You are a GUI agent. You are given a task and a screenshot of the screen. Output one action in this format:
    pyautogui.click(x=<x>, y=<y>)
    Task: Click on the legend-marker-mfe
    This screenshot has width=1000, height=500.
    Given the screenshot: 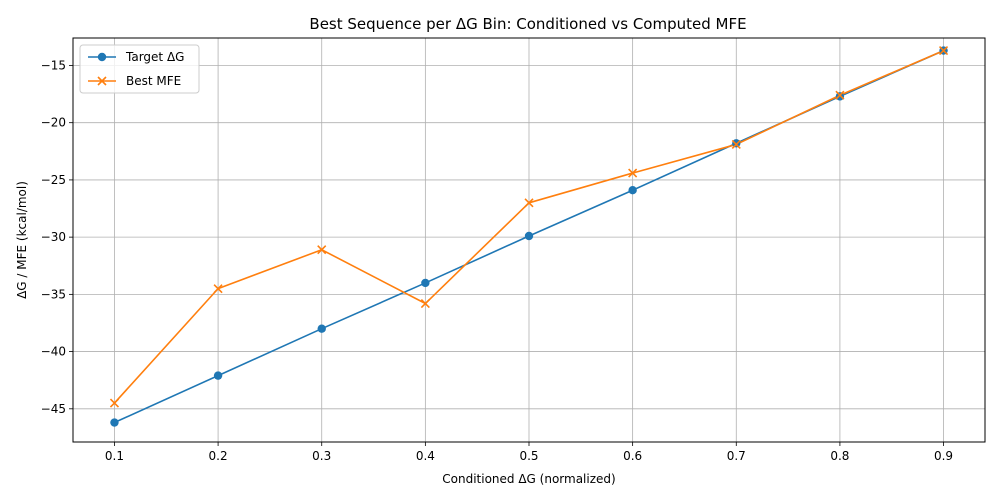 What is the action you would take?
    pyautogui.click(x=102, y=81)
    